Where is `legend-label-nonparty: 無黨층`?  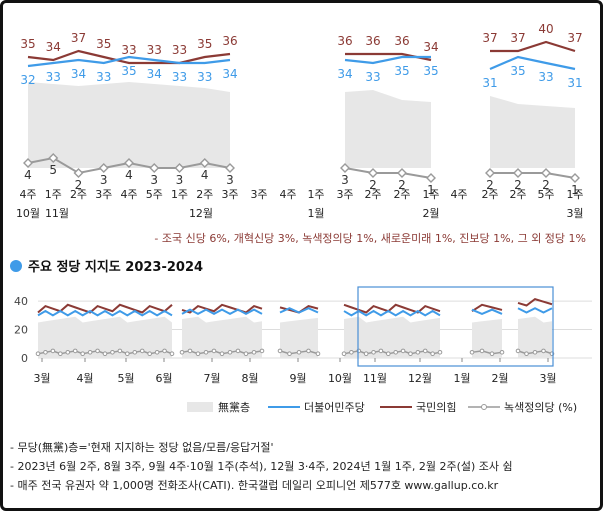 legend-label-nonparty: 無黨층 is located at coordinates (234, 407).